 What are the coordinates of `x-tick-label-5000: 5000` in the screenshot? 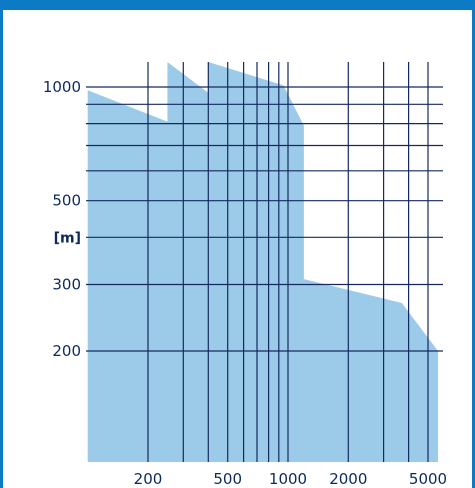 It's located at (428, 479).